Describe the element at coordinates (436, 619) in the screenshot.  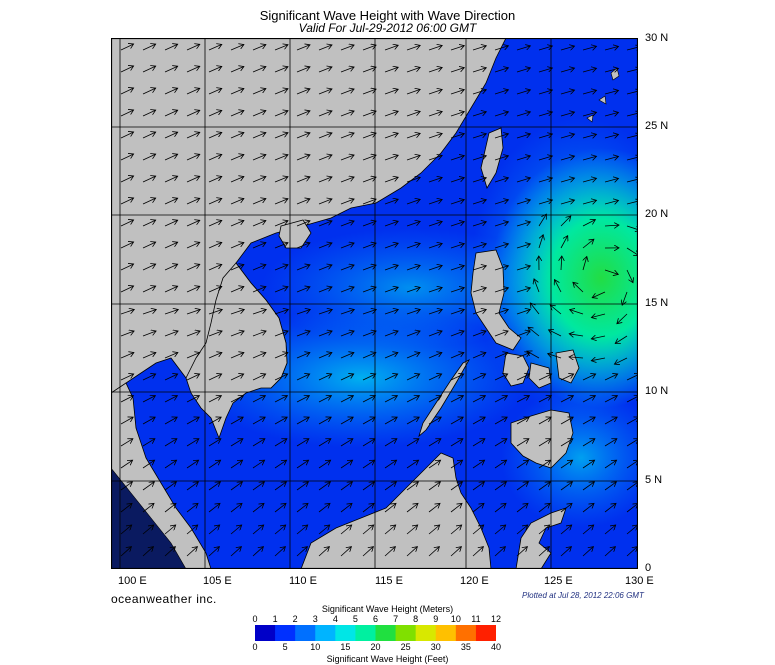
I see `meters-tick-label: 9` at that location.